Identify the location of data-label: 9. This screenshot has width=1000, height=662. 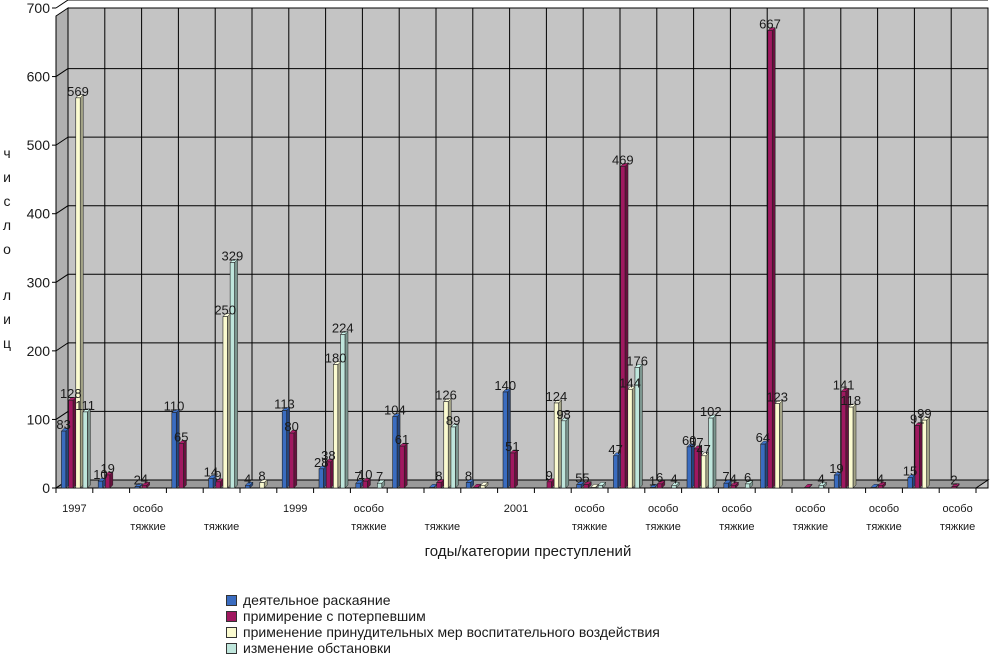
(549, 475).